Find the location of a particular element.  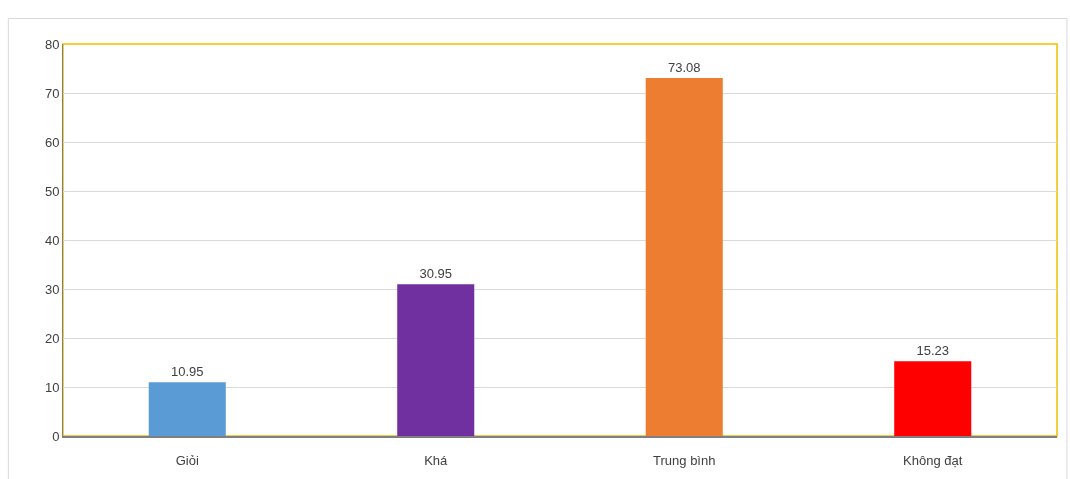

y-tick-label: 50 is located at coordinates (52, 191).